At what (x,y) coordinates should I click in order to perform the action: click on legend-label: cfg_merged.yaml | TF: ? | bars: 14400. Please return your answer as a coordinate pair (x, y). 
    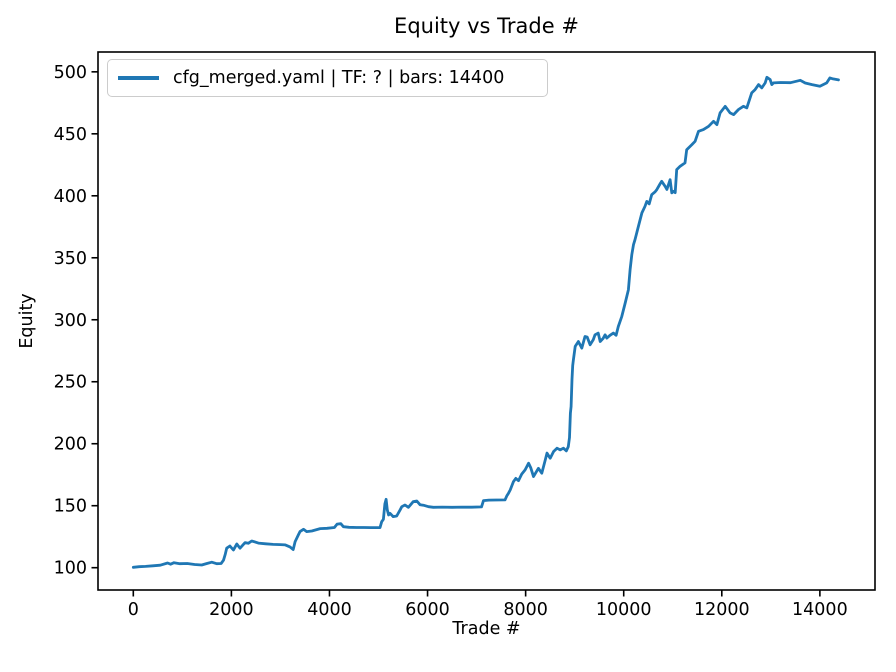
    Looking at the image, I should click on (339, 78).